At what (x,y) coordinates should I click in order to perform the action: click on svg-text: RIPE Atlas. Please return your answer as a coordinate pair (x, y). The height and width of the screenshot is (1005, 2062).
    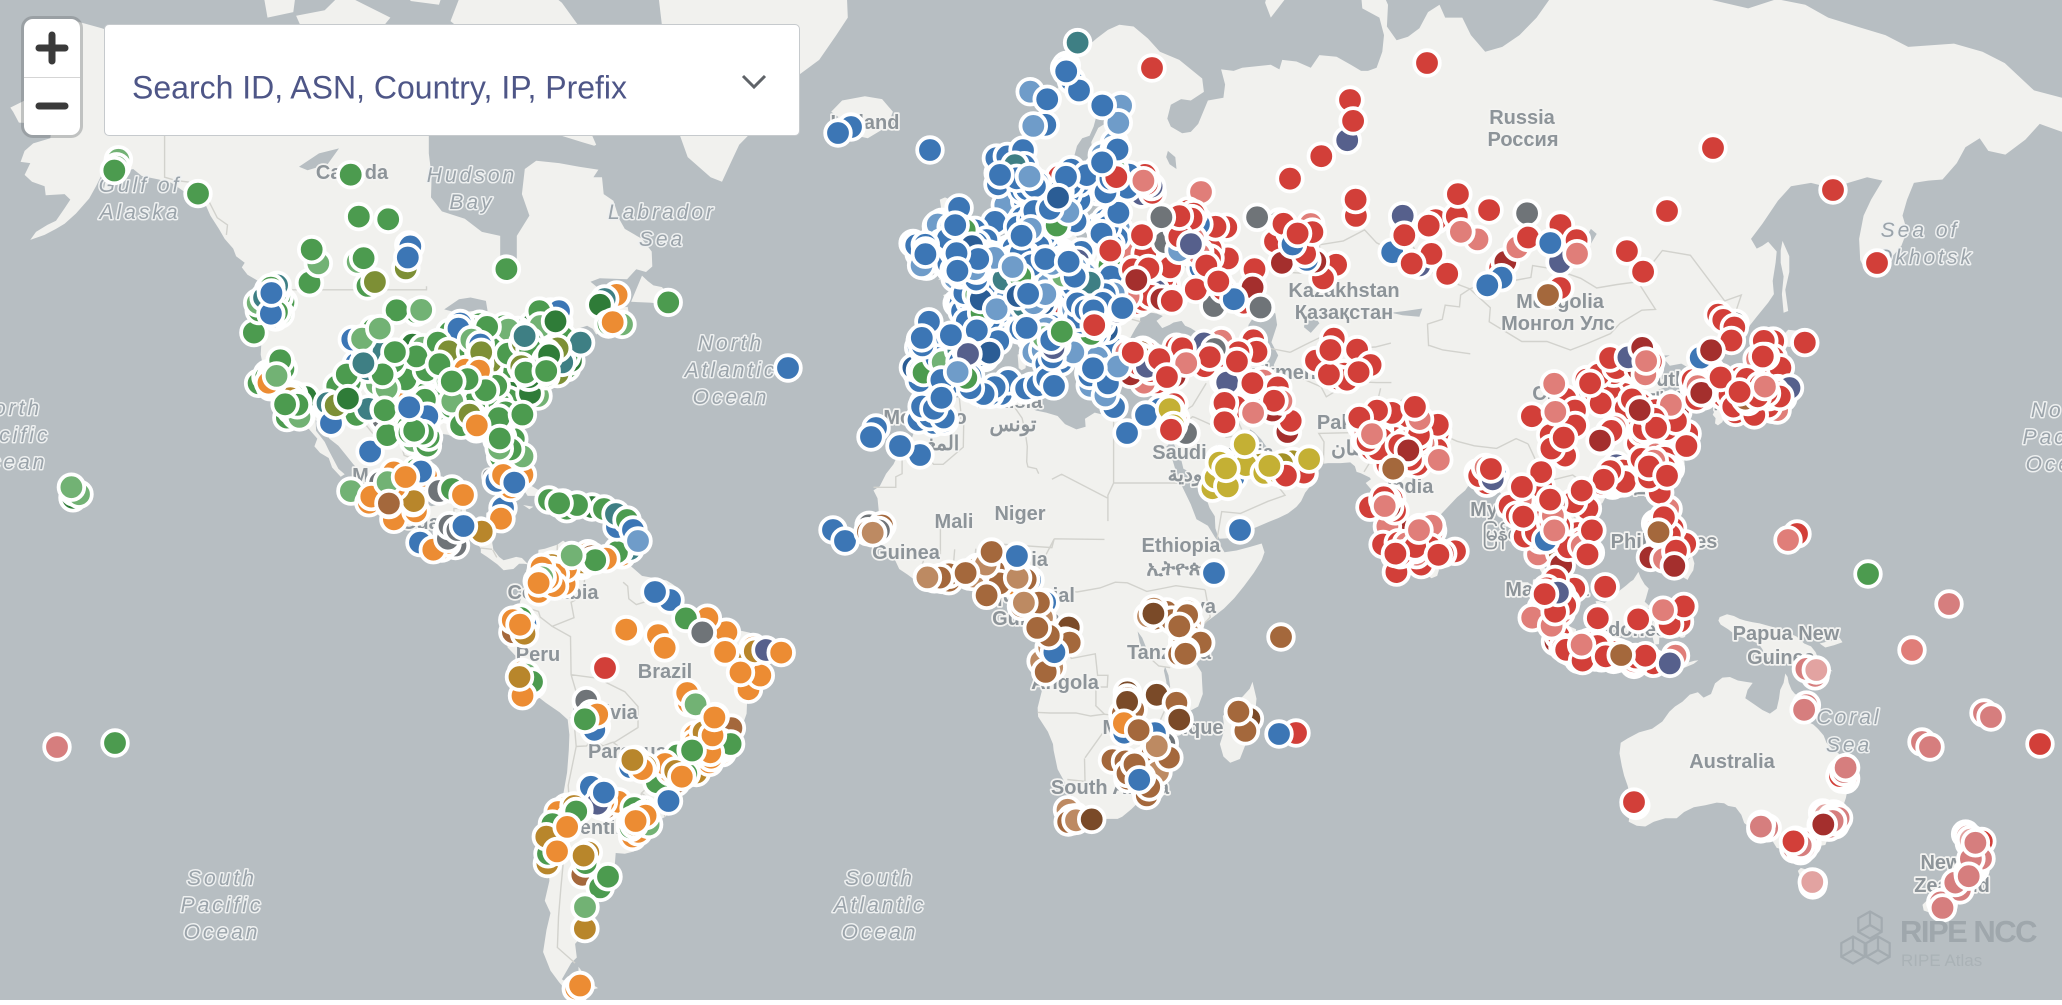
    Looking at the image, I should click on (1941, 960).